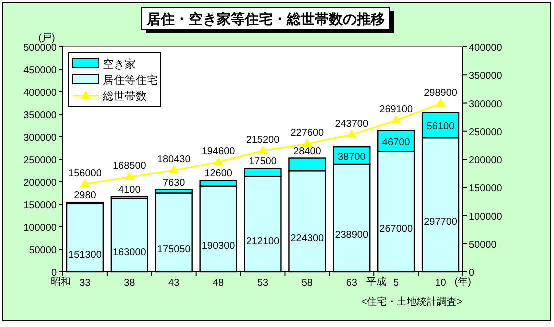 Image resolution: width=554 pixels, height=327 pixels. I want to click on data-label: 163000, so click(129, 252).